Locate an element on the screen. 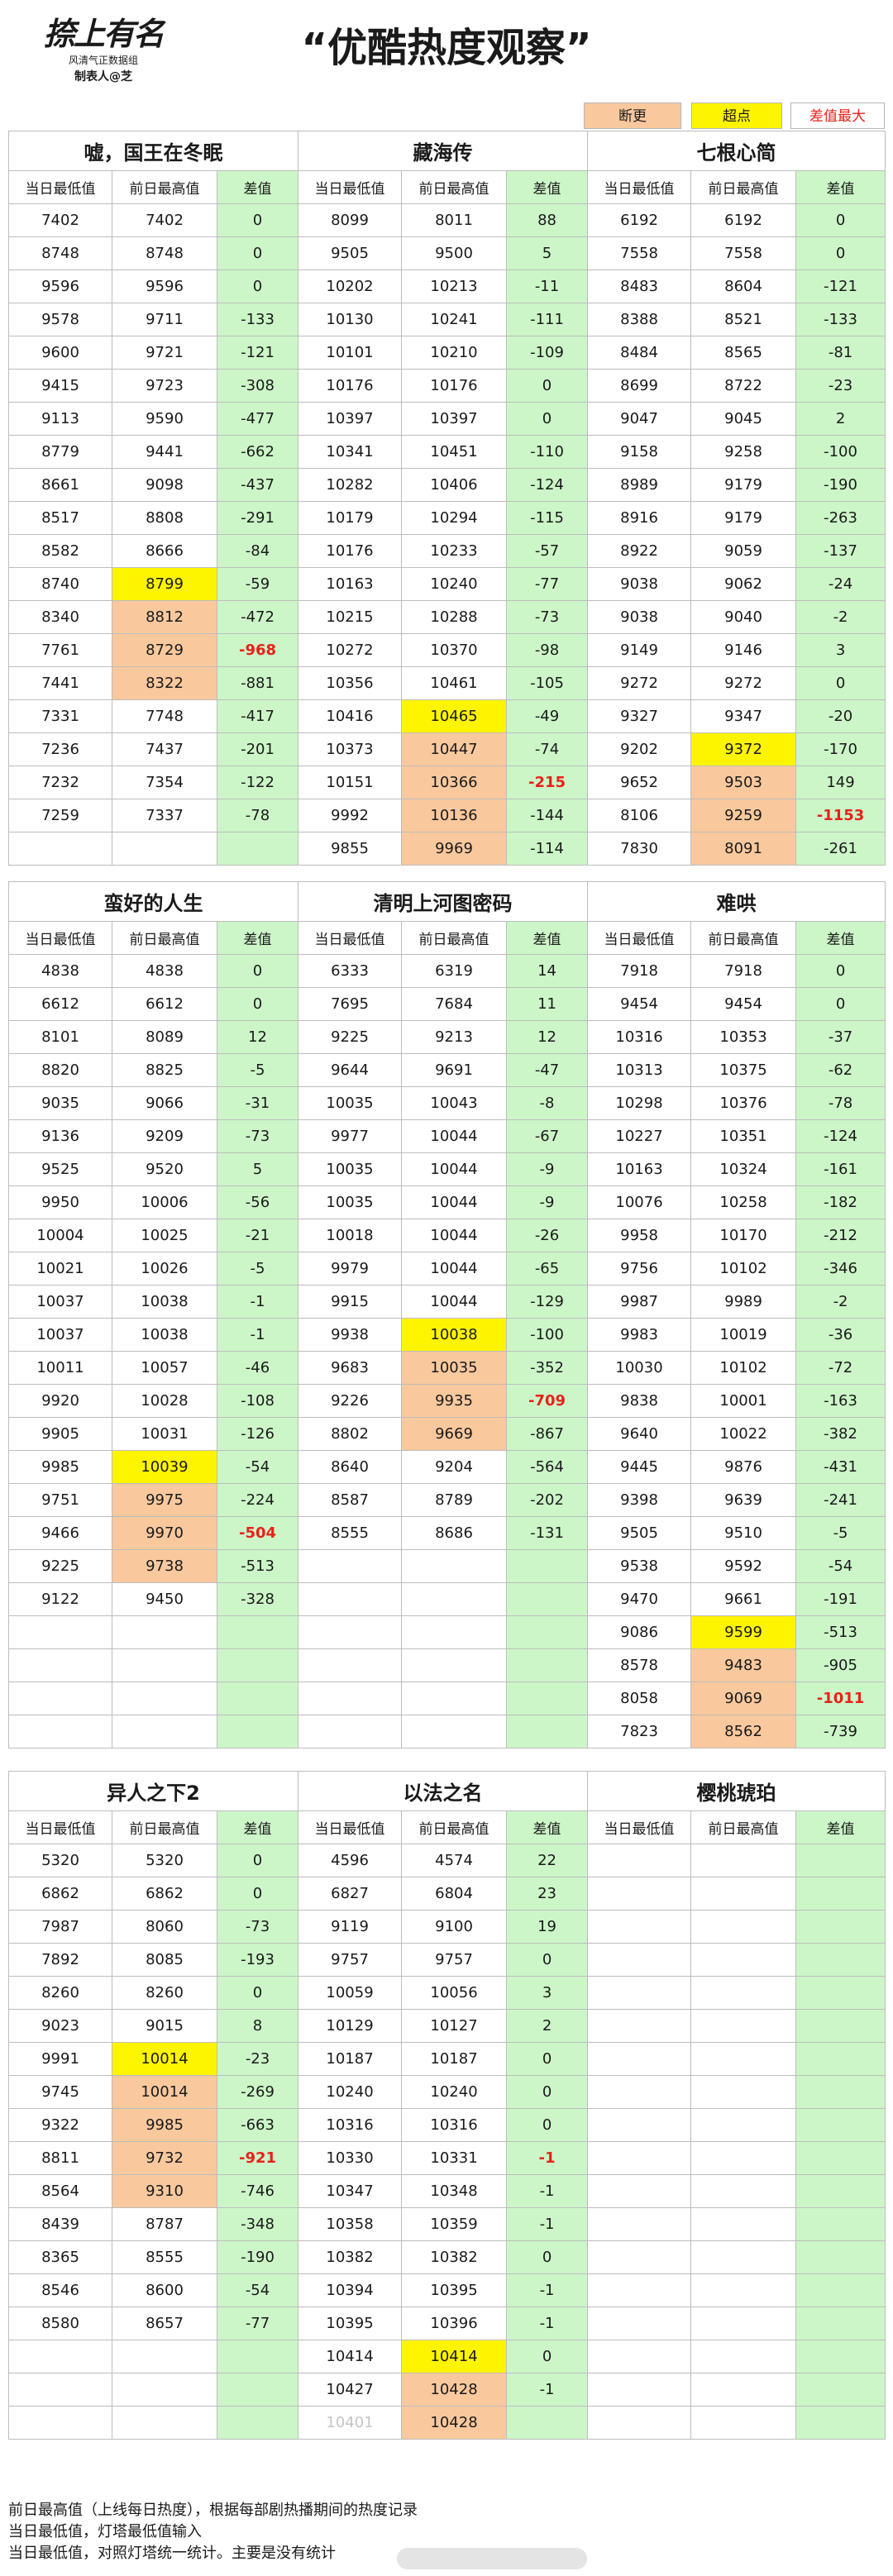 The height and width of the screenshot is (2576, 893). table-cell: -382 is located at coordinates (840, 1434).